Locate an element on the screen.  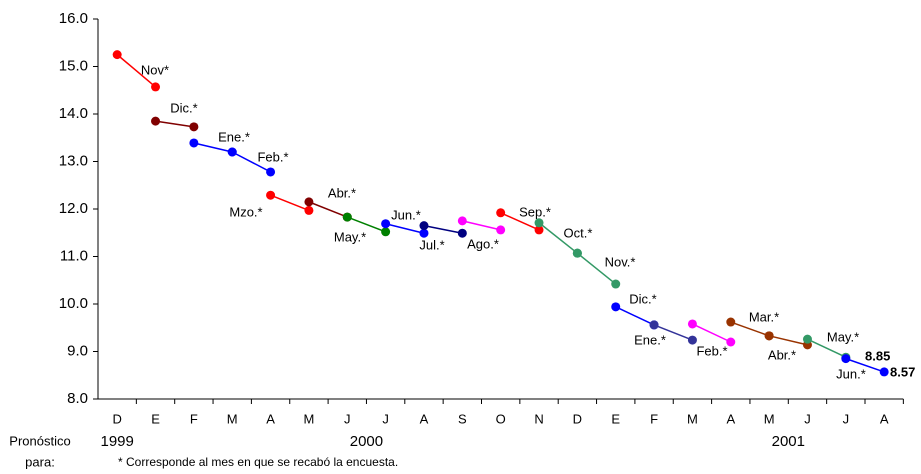
series-label: Mzo.* is located at coordinates (245, 211).